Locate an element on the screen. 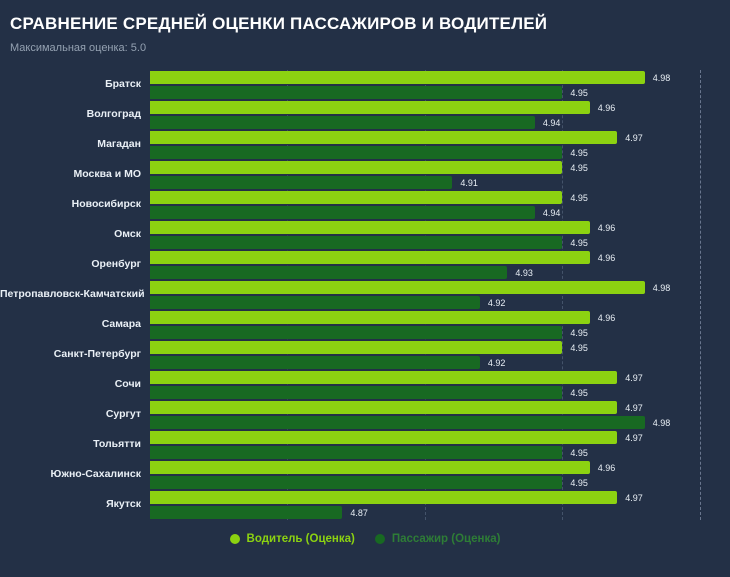 This screenshot has height=577, width=730. bar-pair: 4.98 4.92 is located at coordinates (440, 295).